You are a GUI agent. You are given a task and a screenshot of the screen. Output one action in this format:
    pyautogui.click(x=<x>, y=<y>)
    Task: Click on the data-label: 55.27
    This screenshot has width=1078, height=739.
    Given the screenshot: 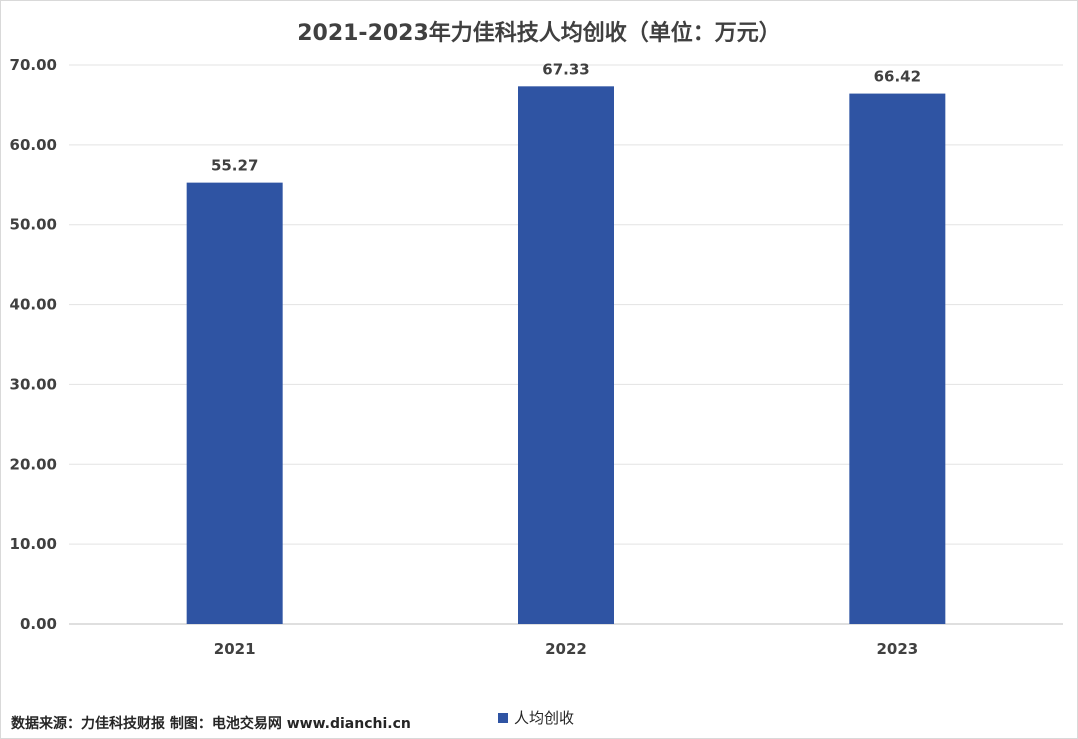 What is the action you would take?
    pyautogui.click(x=234, y=166)
    